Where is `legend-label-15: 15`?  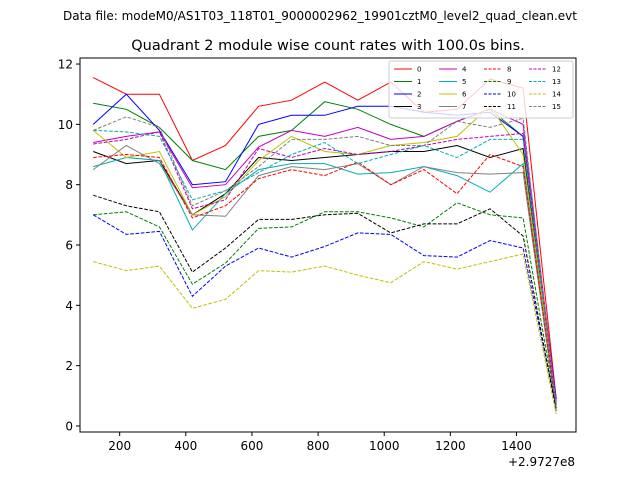 legend-label-15: 15 is located at coordinates (556, 107).